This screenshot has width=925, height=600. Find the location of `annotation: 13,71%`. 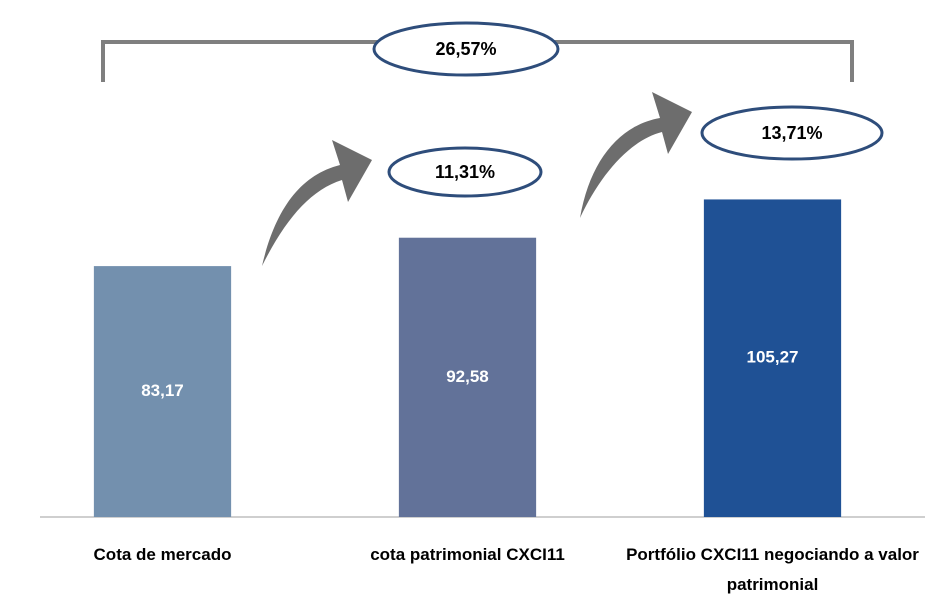

annotation: 13,71% is located at coordinates (791, 133).